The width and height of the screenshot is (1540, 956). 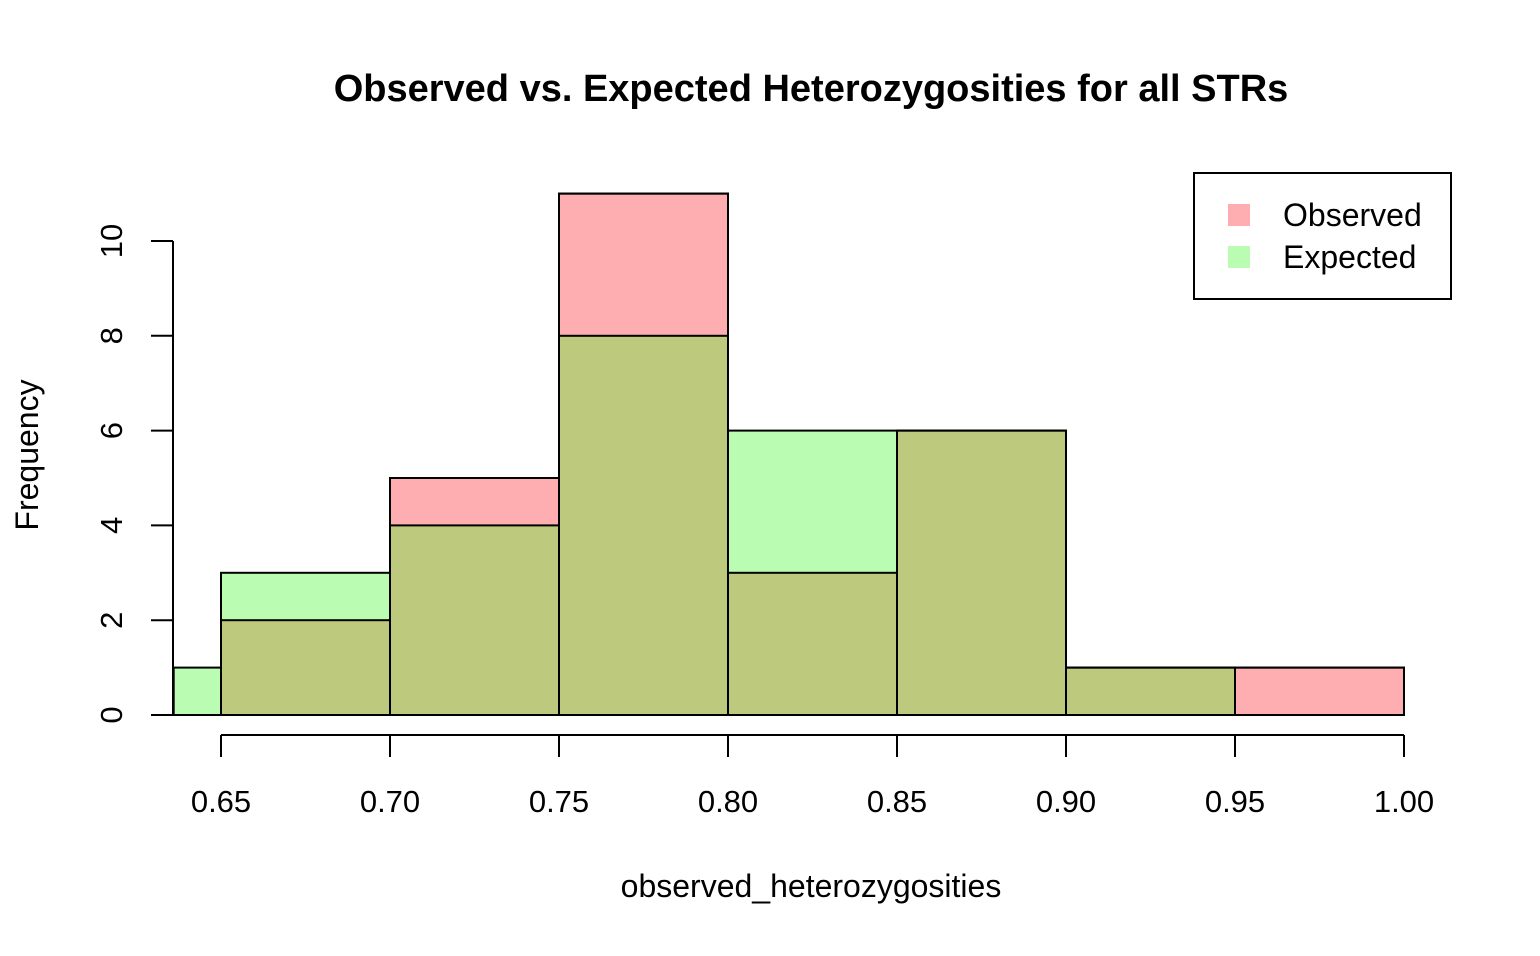 I want to click on x-tick-label-6: 0.95, so click(x=1235, y=801).